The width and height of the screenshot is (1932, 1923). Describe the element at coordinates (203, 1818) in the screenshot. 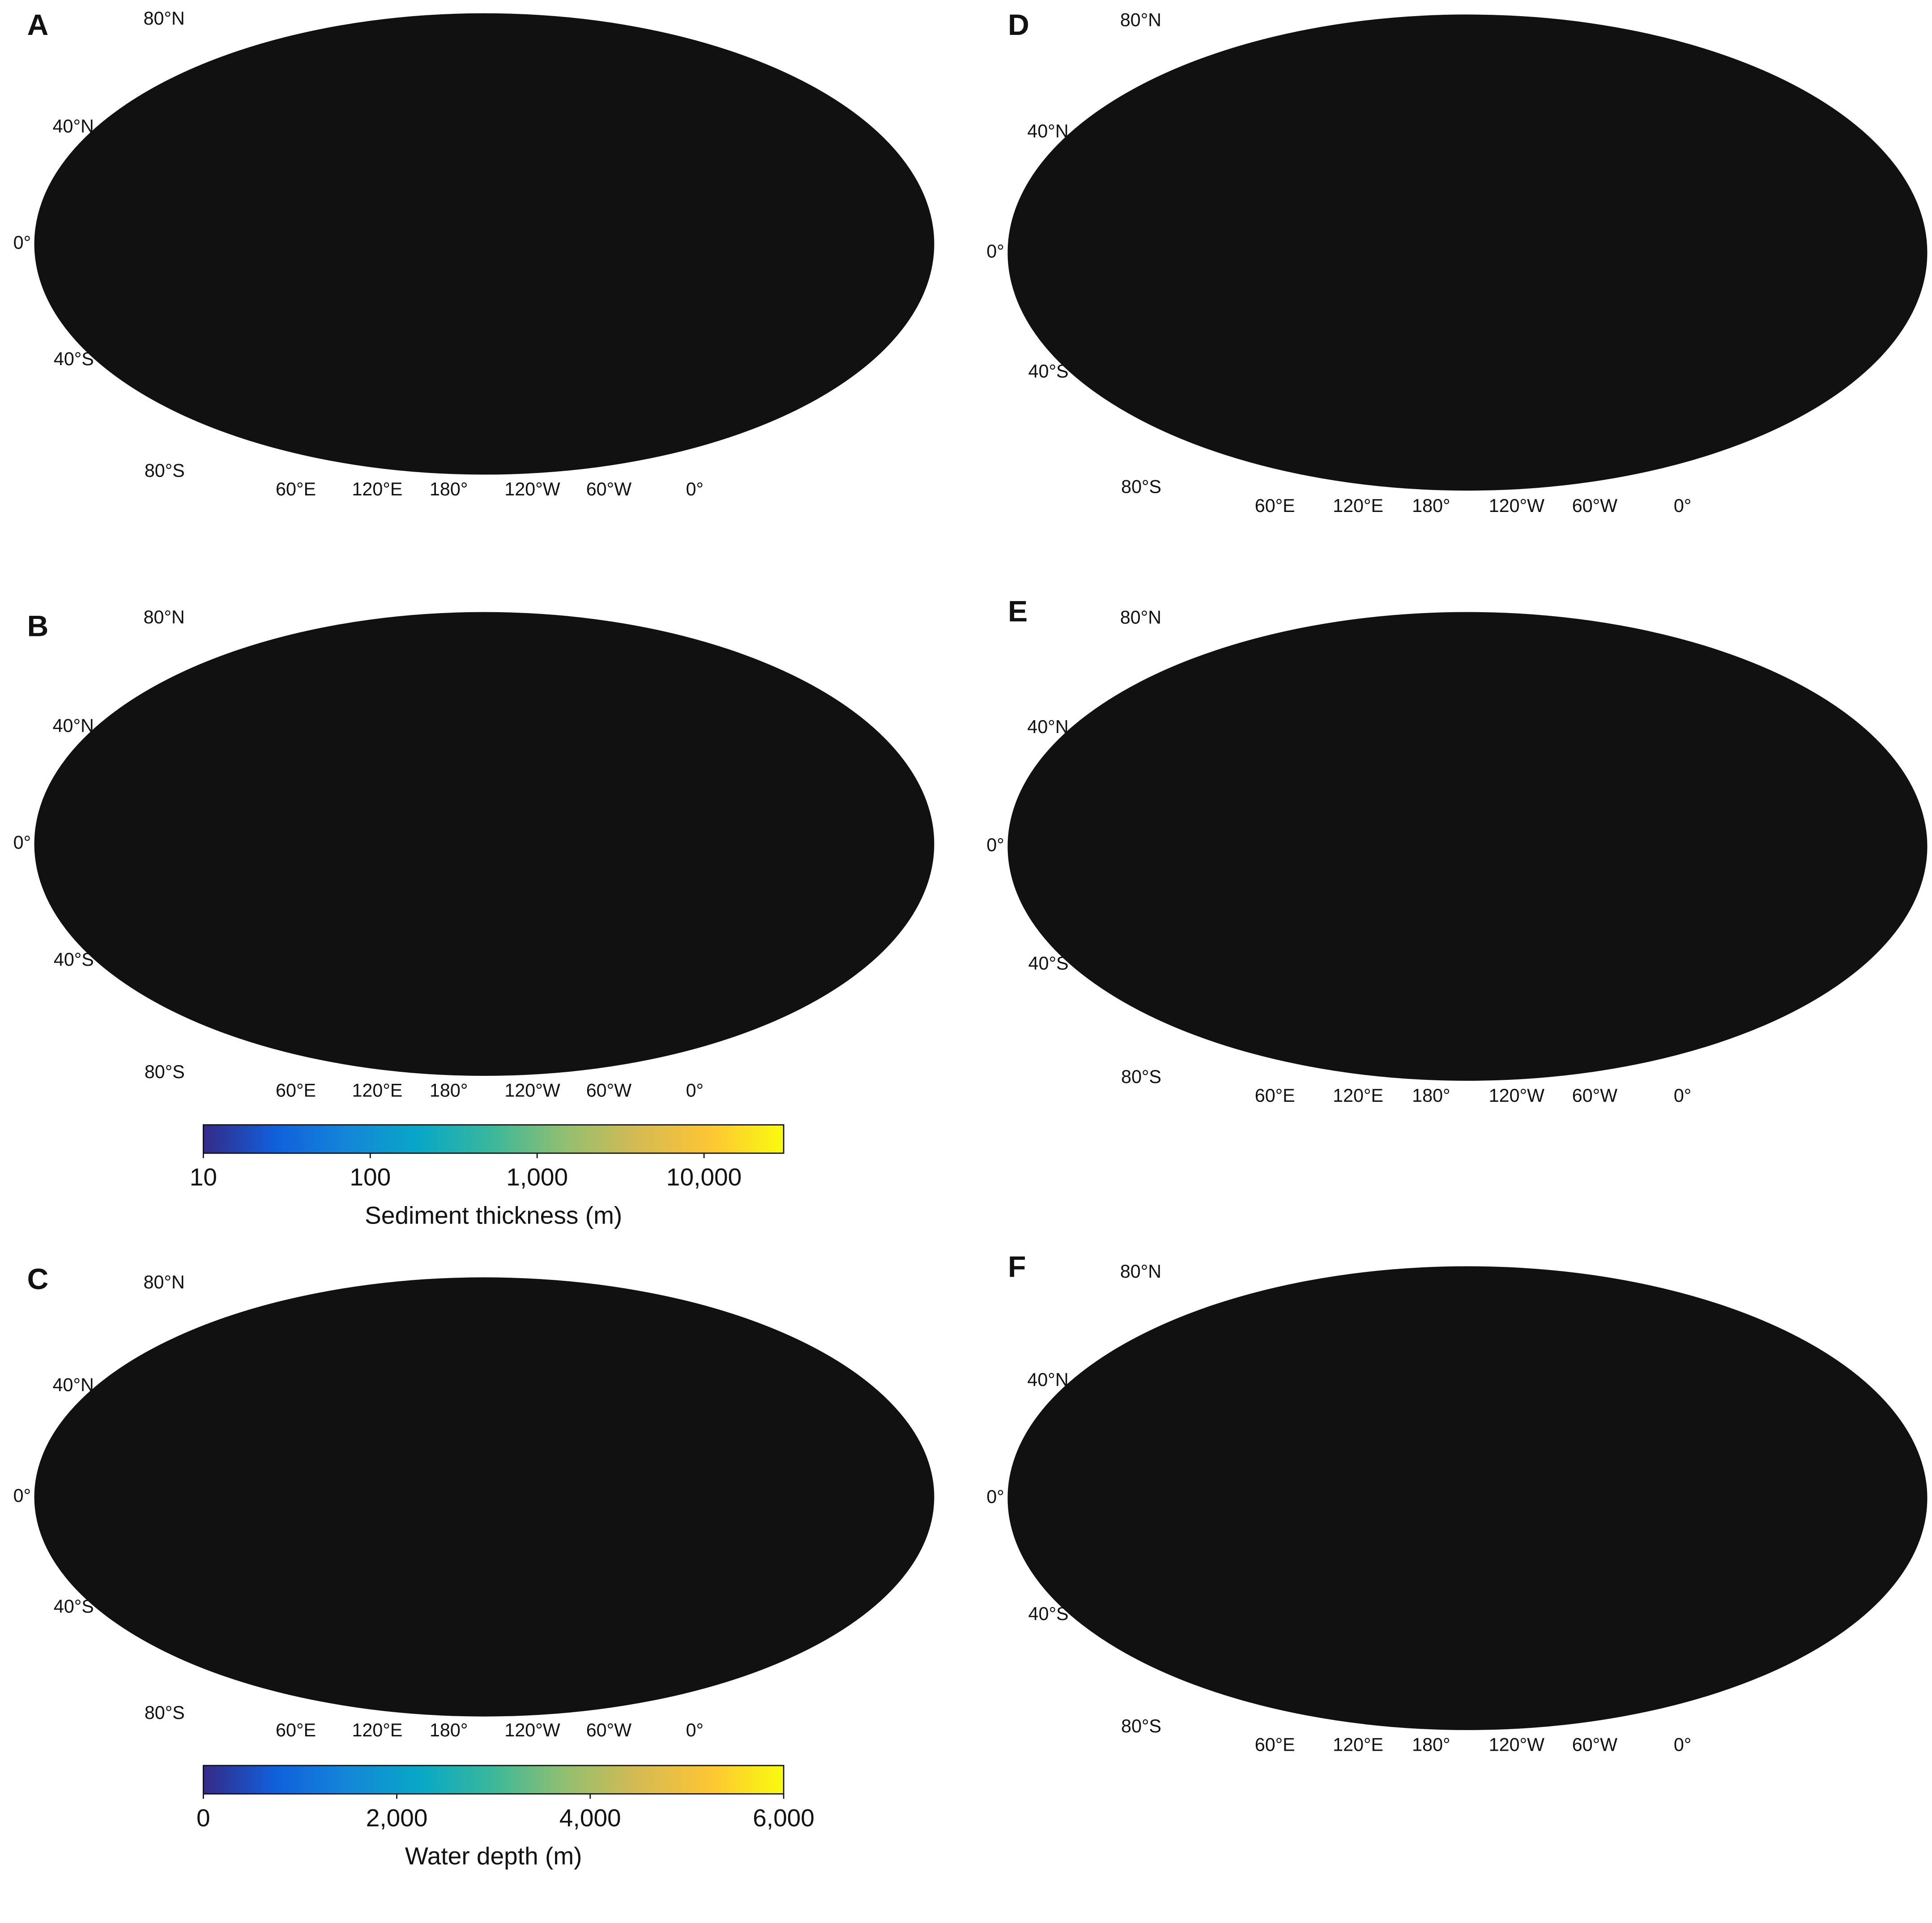

I see `colorbar-tick-label: 0` at that location.